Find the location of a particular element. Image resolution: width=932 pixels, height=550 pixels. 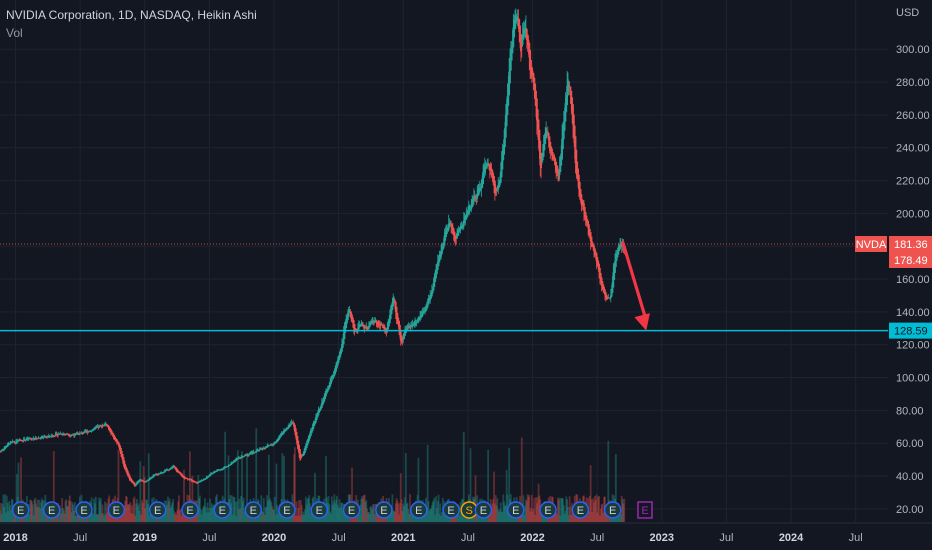

y-tick-label: 280.00 is located at coordinates (913, 83).